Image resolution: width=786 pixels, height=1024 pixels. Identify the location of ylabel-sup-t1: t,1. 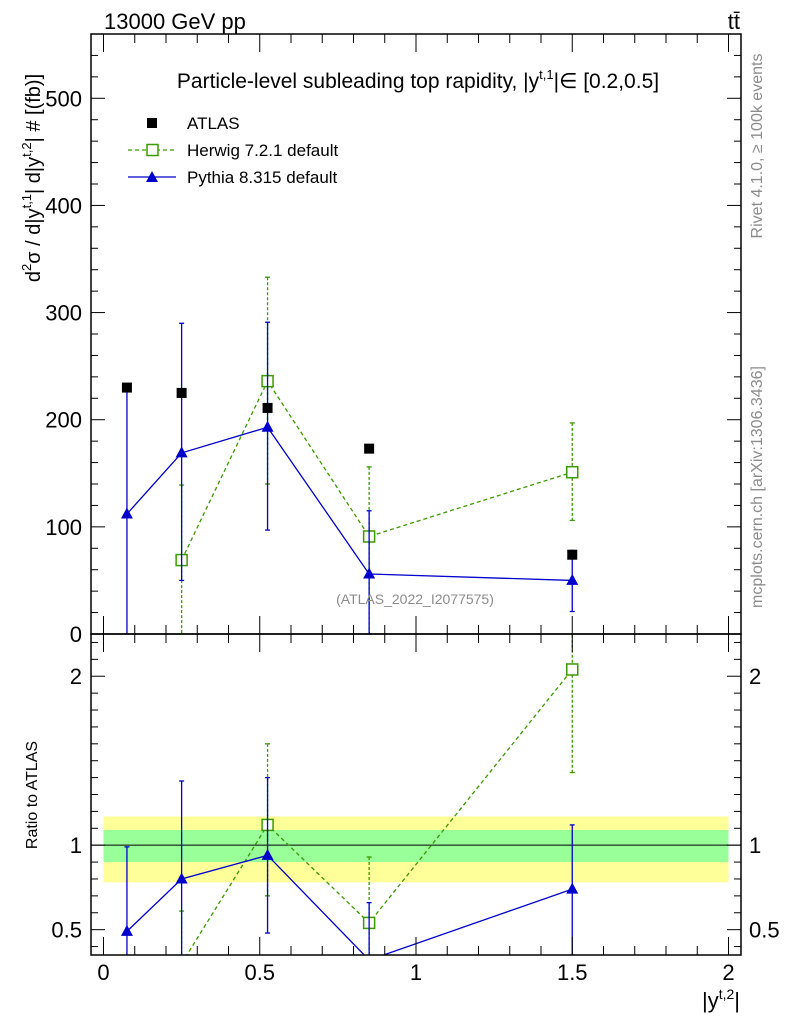
(26, 201).